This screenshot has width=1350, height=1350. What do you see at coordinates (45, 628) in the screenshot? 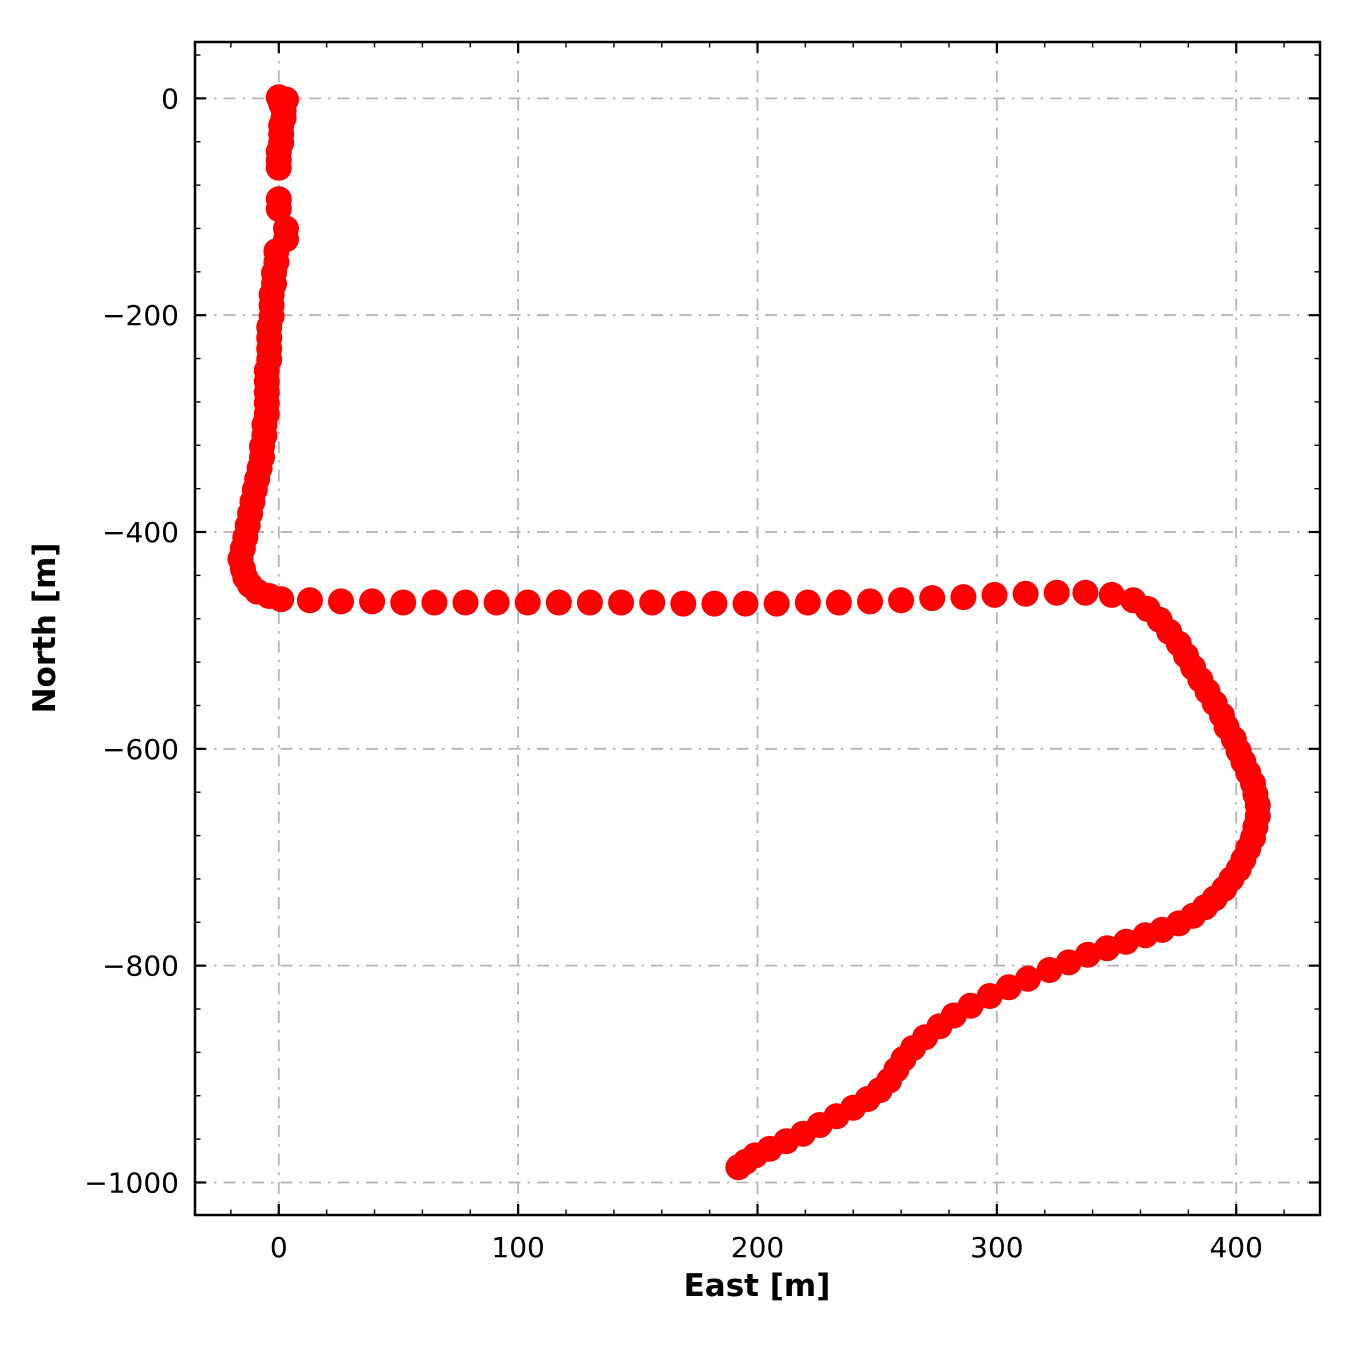
I see `y-axis-label: North [m]` at bounding box center [45, 628].